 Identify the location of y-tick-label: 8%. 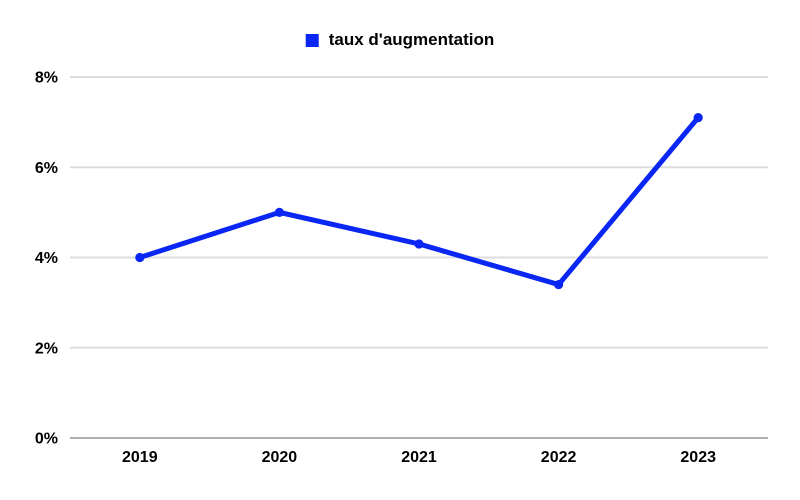
(46, 78).